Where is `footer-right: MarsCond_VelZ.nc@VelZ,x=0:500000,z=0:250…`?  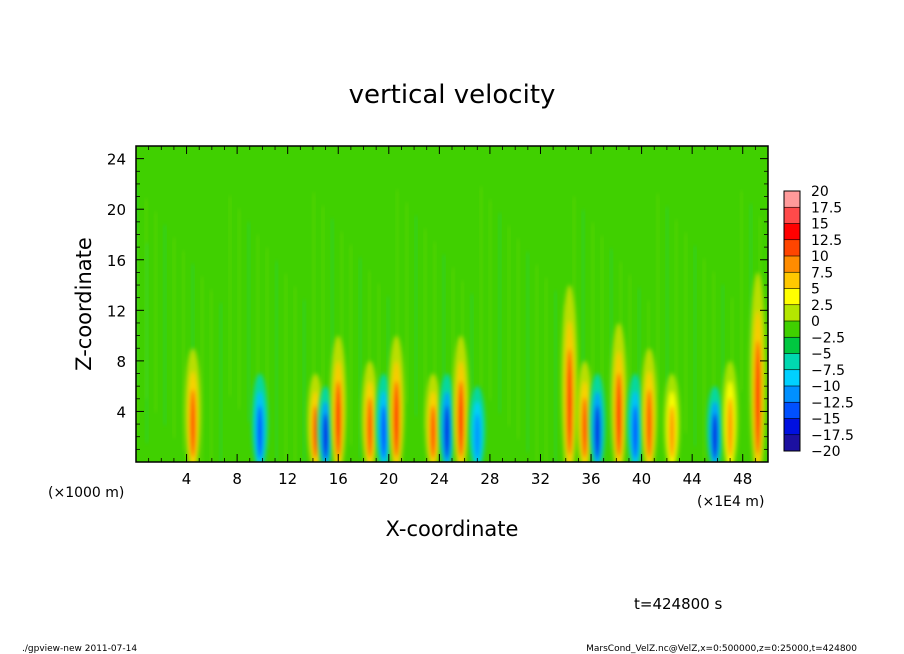
footer-right: MarsCond_VelZ.nc@VelZ,x=0:500000,z=0:250… is located at coordinates (721, 649).